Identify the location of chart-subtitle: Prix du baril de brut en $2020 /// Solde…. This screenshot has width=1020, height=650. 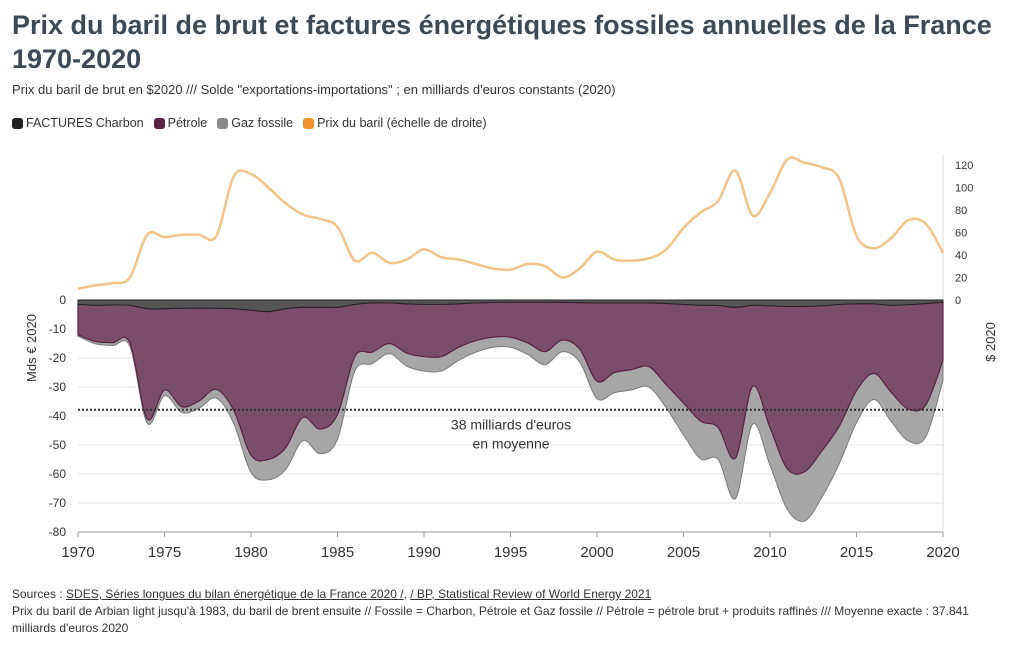
(314, 89).